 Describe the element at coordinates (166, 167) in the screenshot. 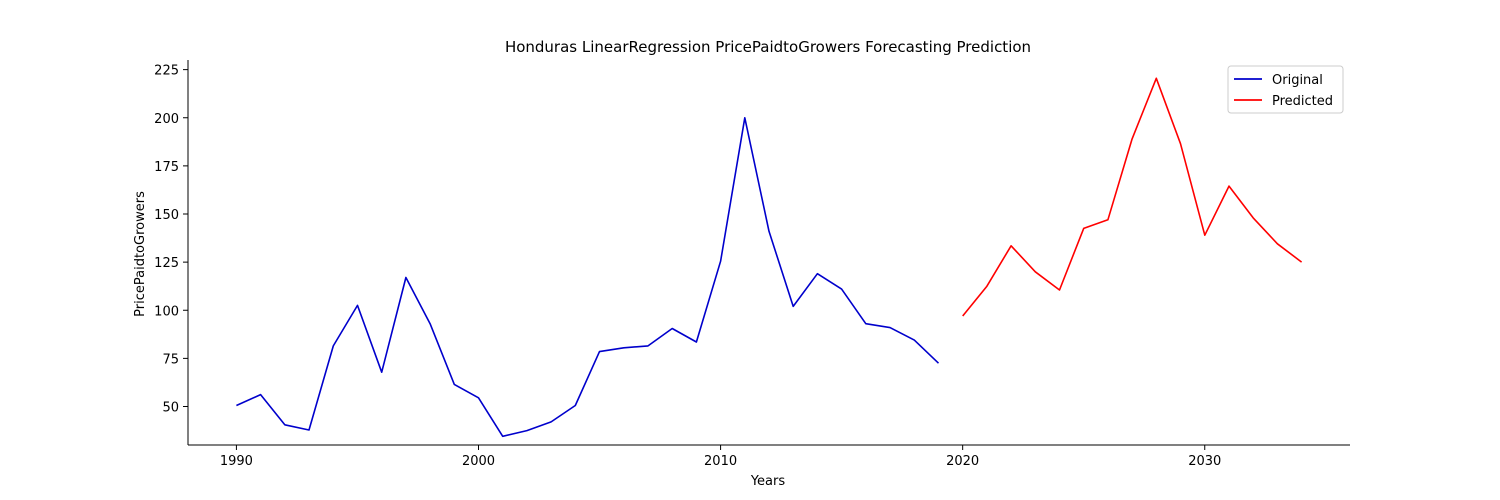

I see `y-tick-label: 175` at that location.